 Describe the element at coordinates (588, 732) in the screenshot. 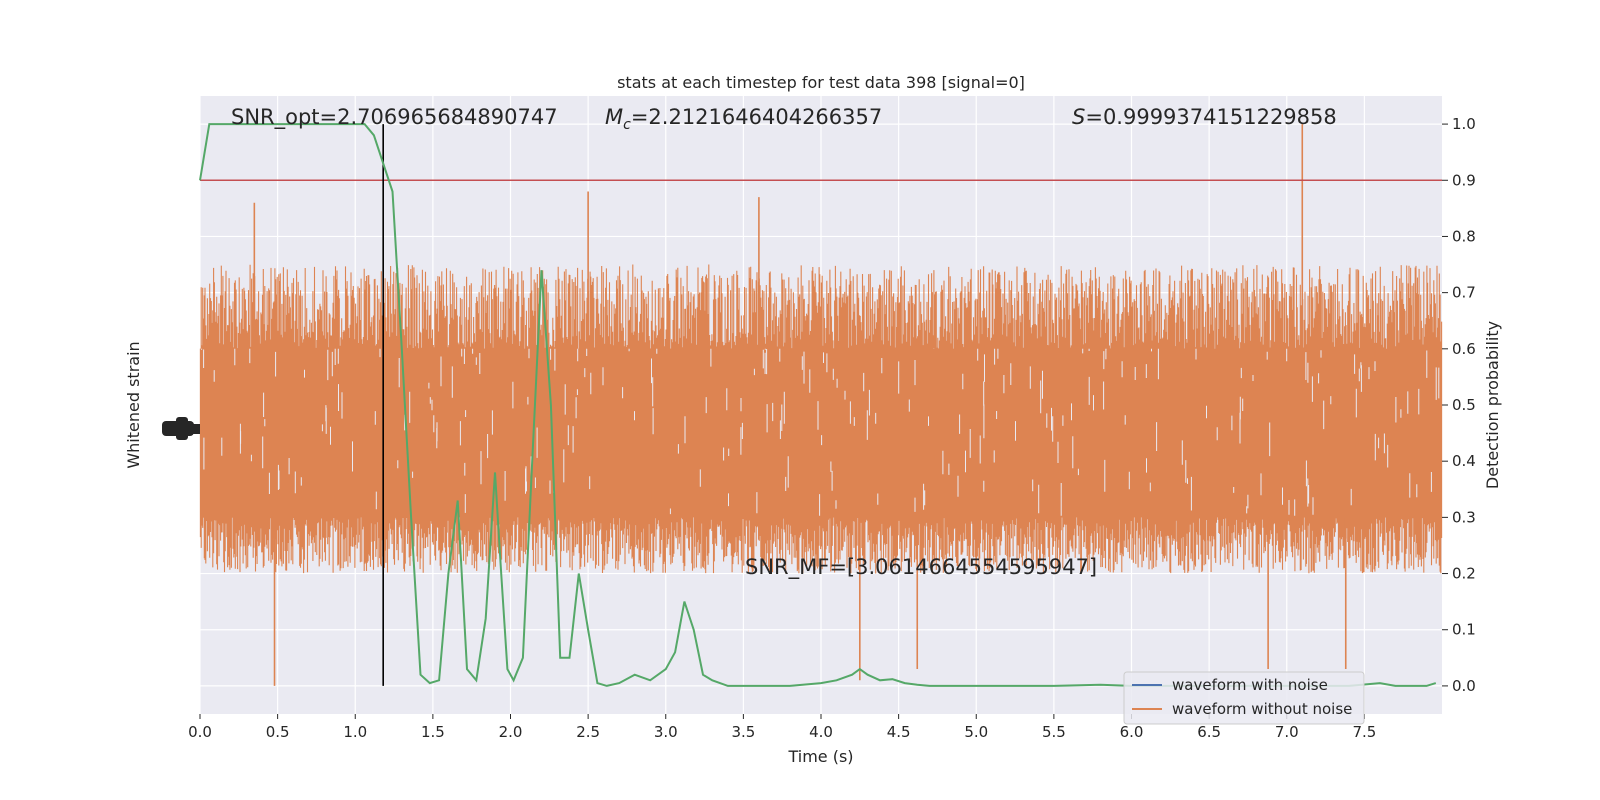

I see `x-tick-label: 2.5` at that location.